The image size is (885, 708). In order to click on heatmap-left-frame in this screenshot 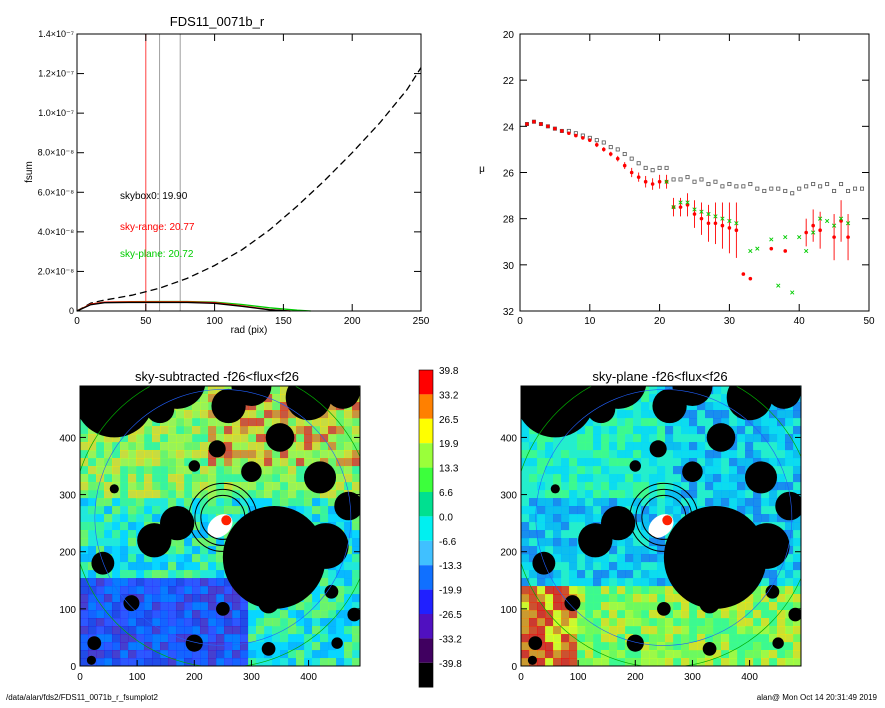, I will do `click(220, 526)`.